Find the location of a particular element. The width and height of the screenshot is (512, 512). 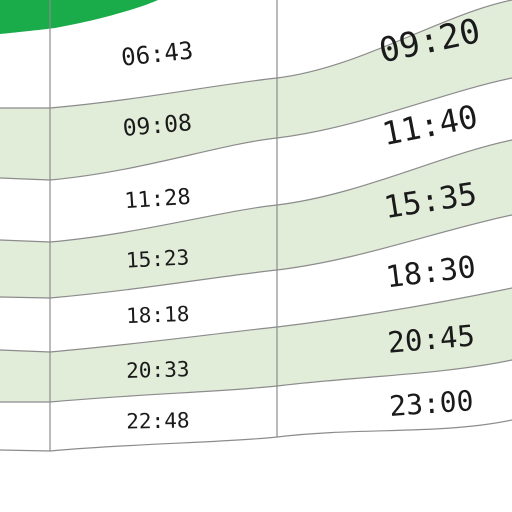

header-band is located at coordinates (79, 17).